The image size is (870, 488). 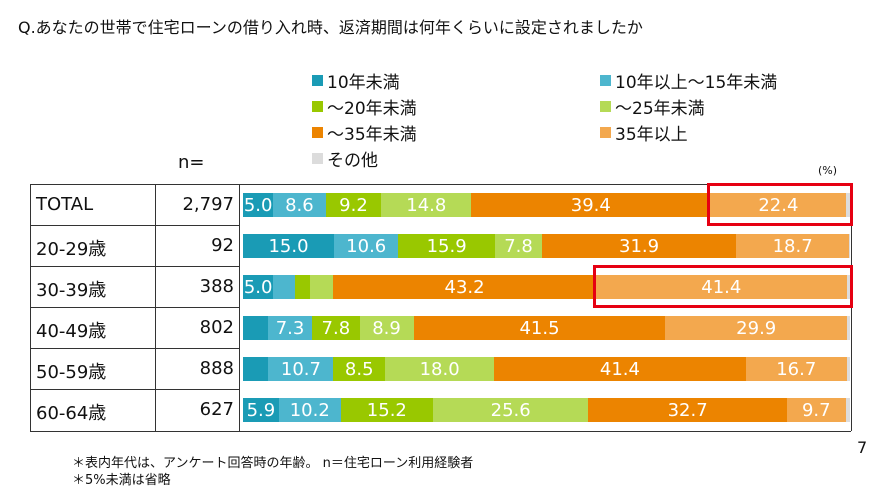 I want to click on footnote: ＊5%未満は省略, so click(x=121, y=480).